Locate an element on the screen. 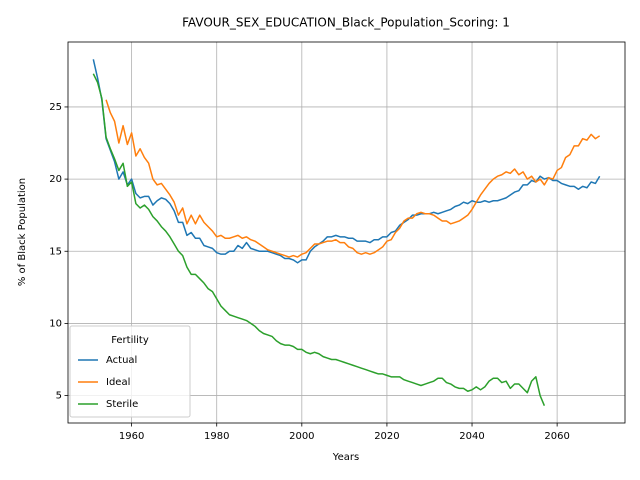 This screenshot has height=480, width=640. x-tick-label: 2040 is located at coordinates (471, 436).